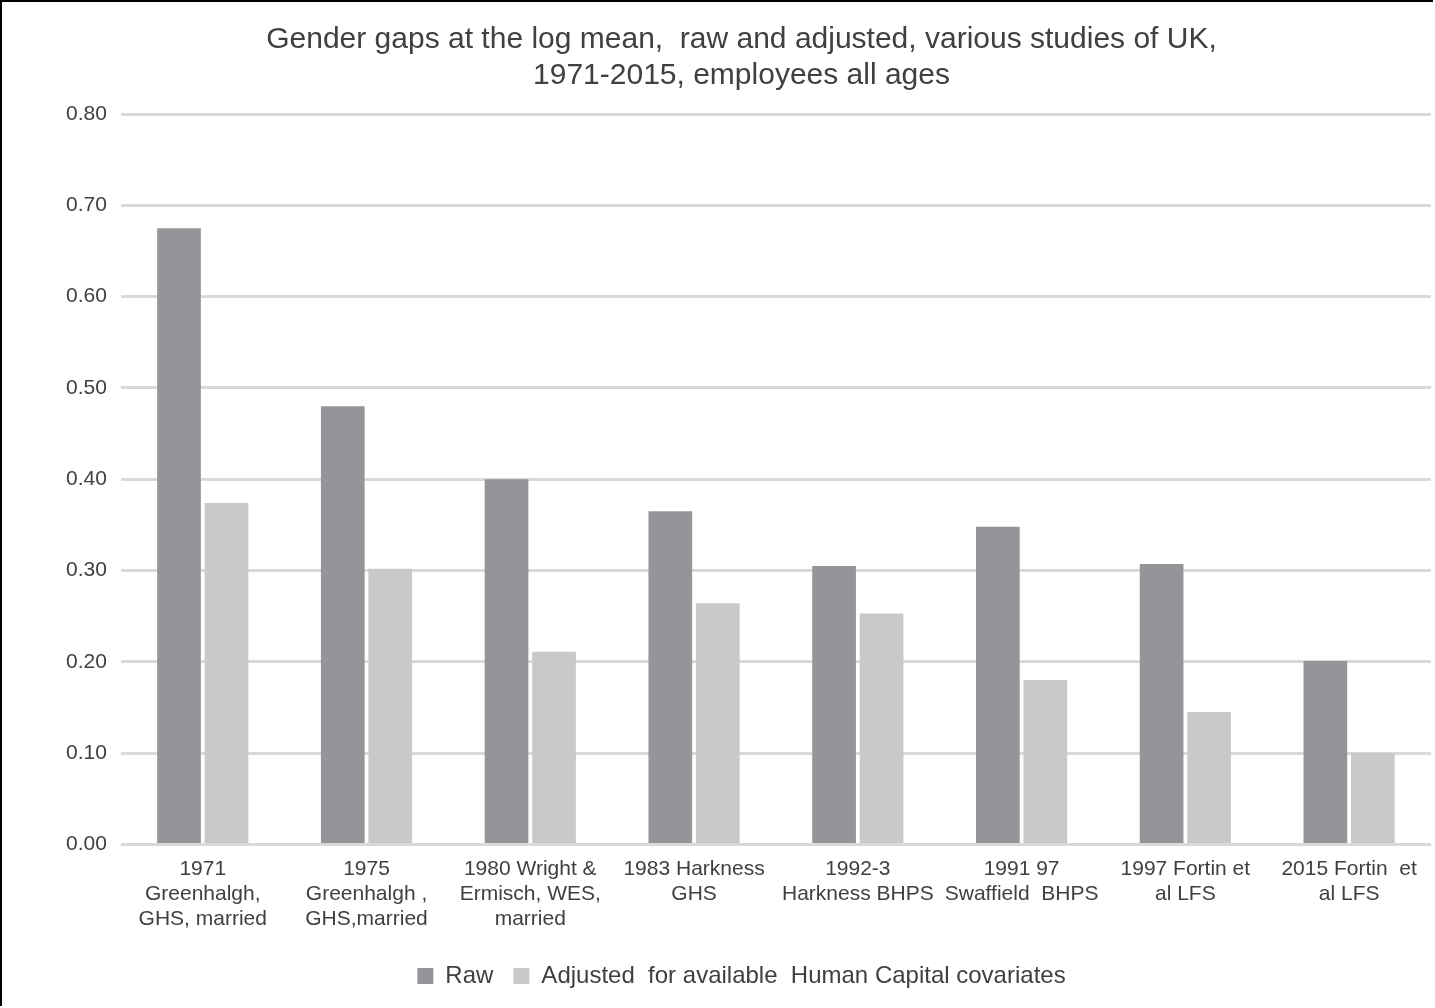  Describe the element at coordinates (86, 386) in the screenshot. I see `y-tick-label: 0.50` at that location.